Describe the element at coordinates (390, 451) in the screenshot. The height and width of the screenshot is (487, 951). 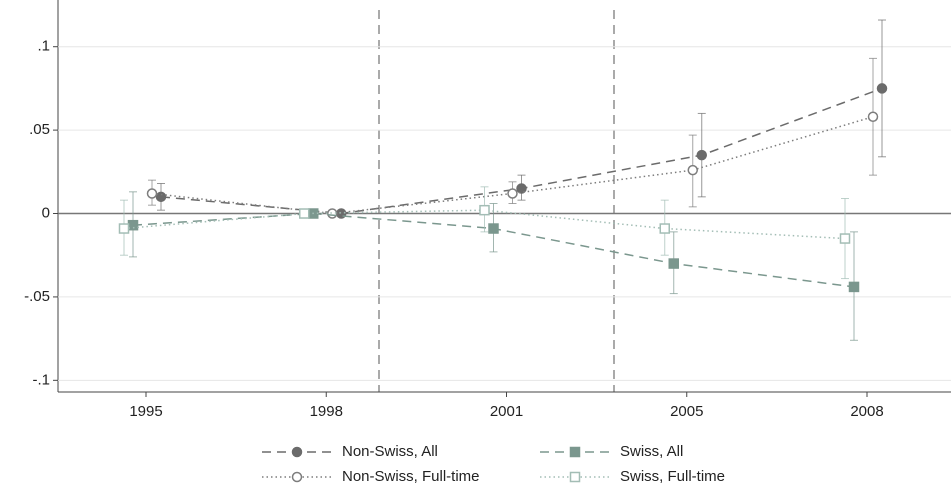
I see `legend-label: Non-Swiss, All` at that location.